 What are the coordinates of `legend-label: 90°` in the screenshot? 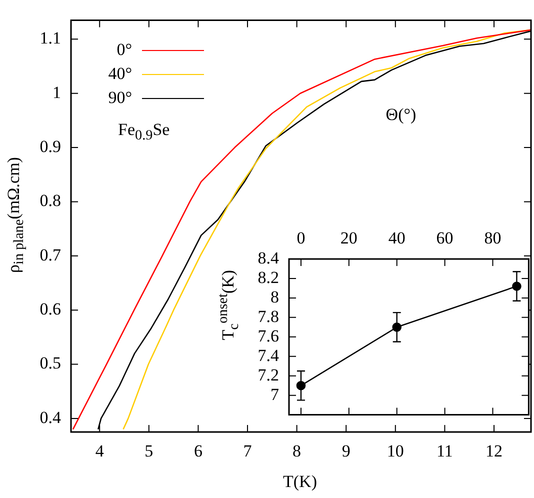 It's located at (119, 98).